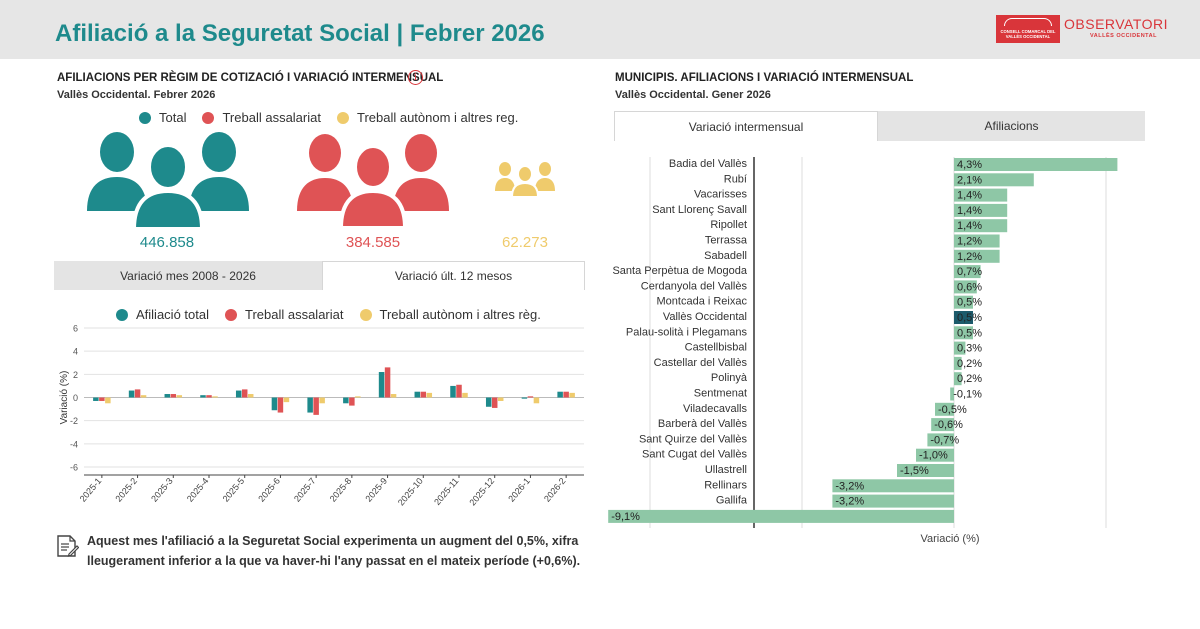 The image size is (1200, 629). What do you see at coordinates (271, 117) in the screenshot?
I see `legend-label-assalariat: Treball assalariat` at bounding box center [271, 117].